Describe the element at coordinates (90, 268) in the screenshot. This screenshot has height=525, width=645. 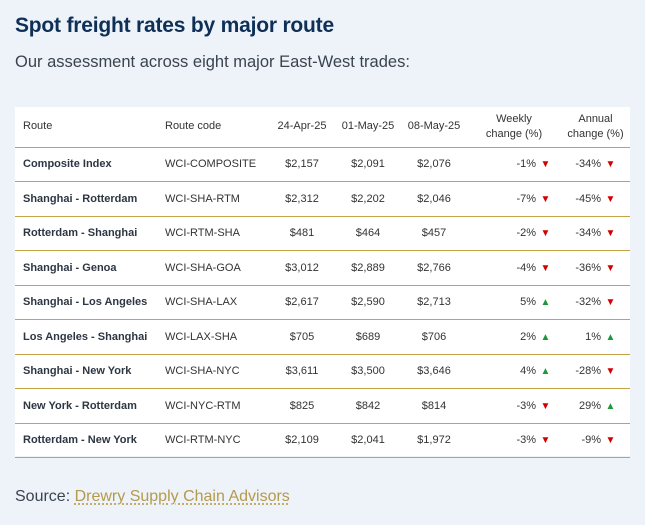
I see `cell-route: Shanghai - Genoa` at that location.